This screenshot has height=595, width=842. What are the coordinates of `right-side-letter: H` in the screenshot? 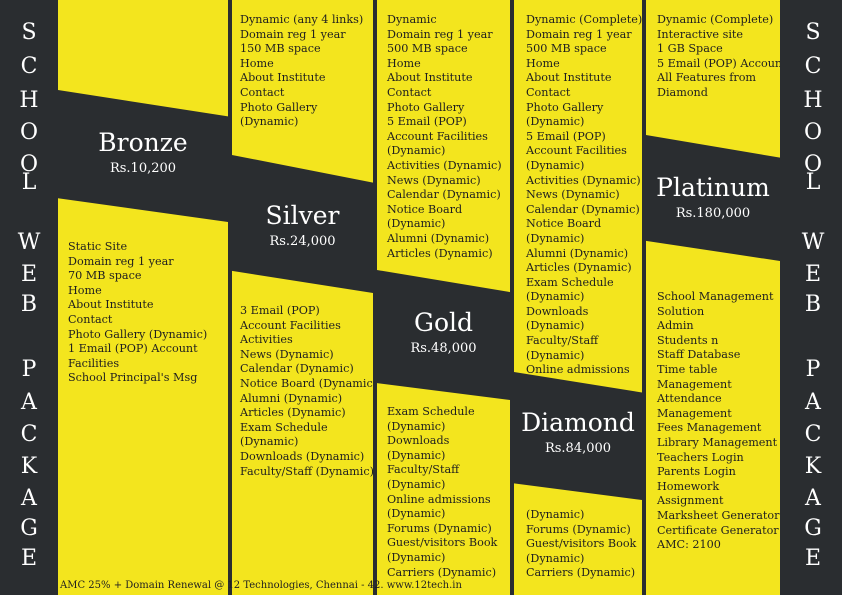 It's located at (813, 100).